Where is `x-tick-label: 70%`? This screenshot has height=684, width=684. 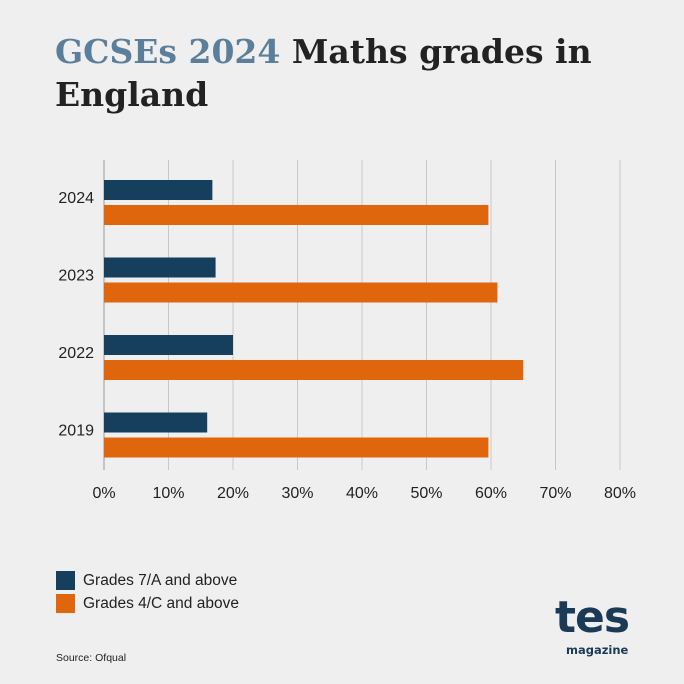 x-tick-label: 70% is located at coordinates (555, 493).